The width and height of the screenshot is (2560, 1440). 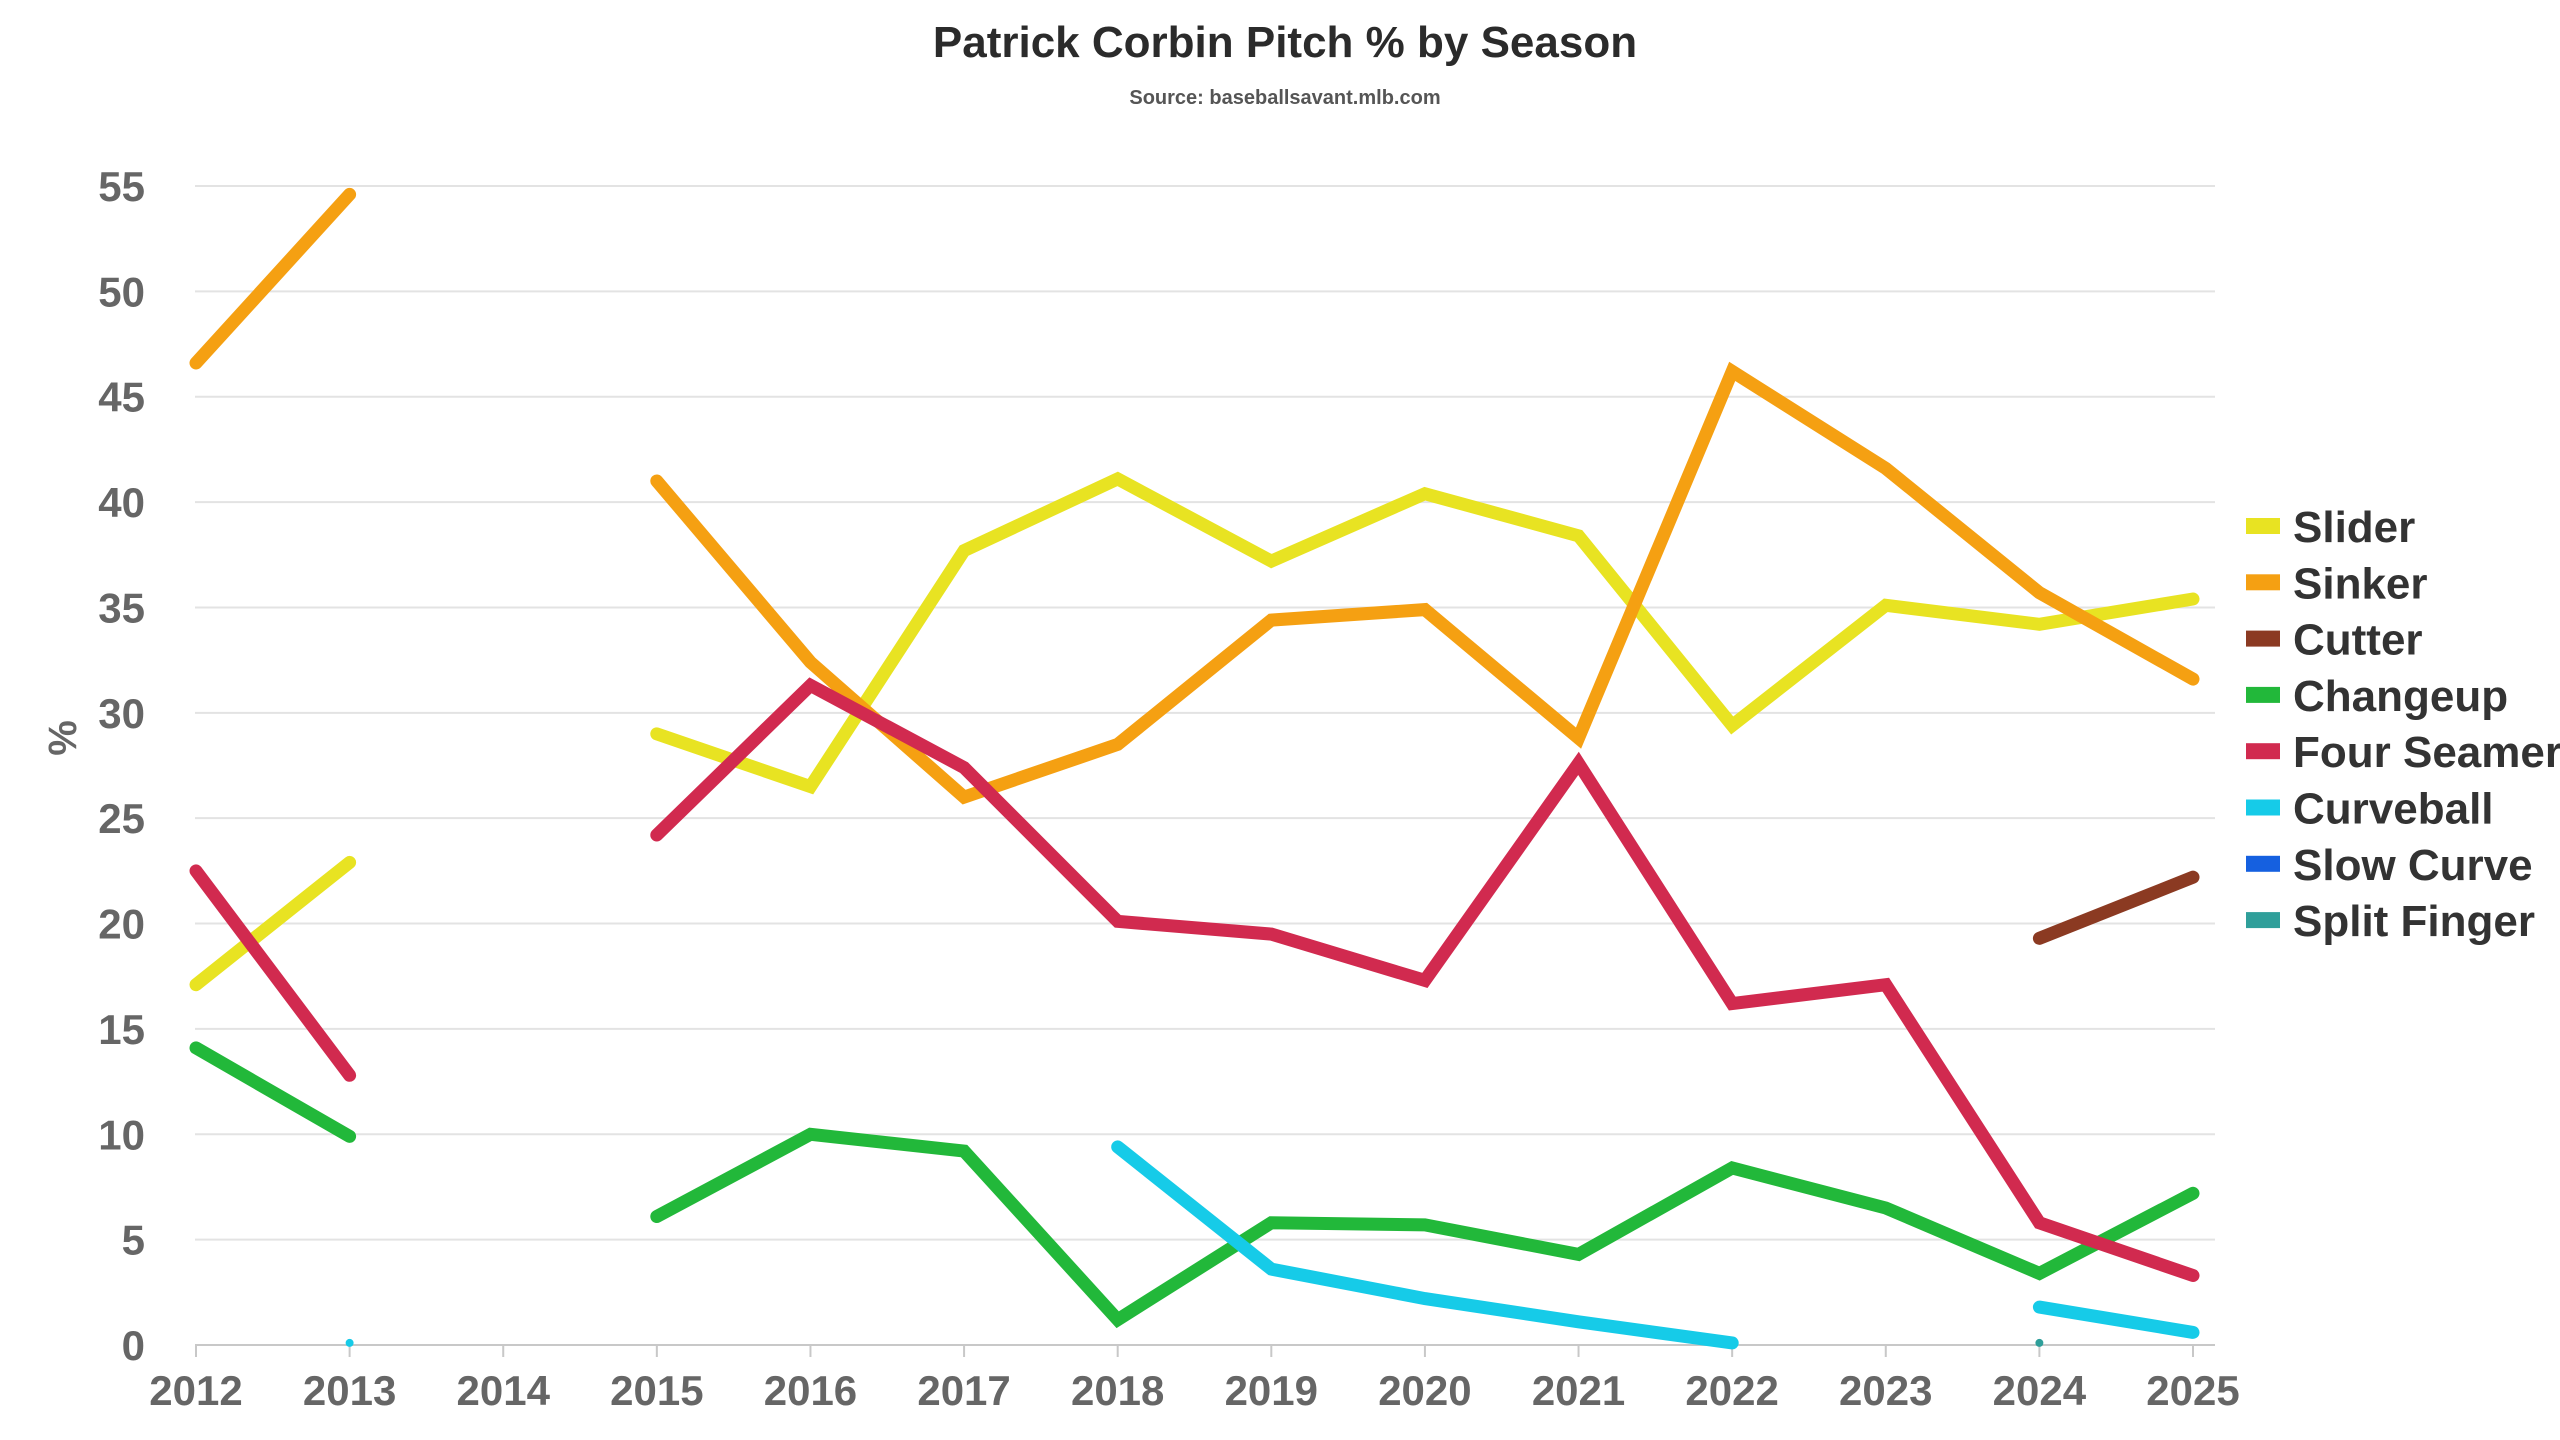 I want to click on legend-label-split-finger: Split Finger, so click(x=2414, y=921).